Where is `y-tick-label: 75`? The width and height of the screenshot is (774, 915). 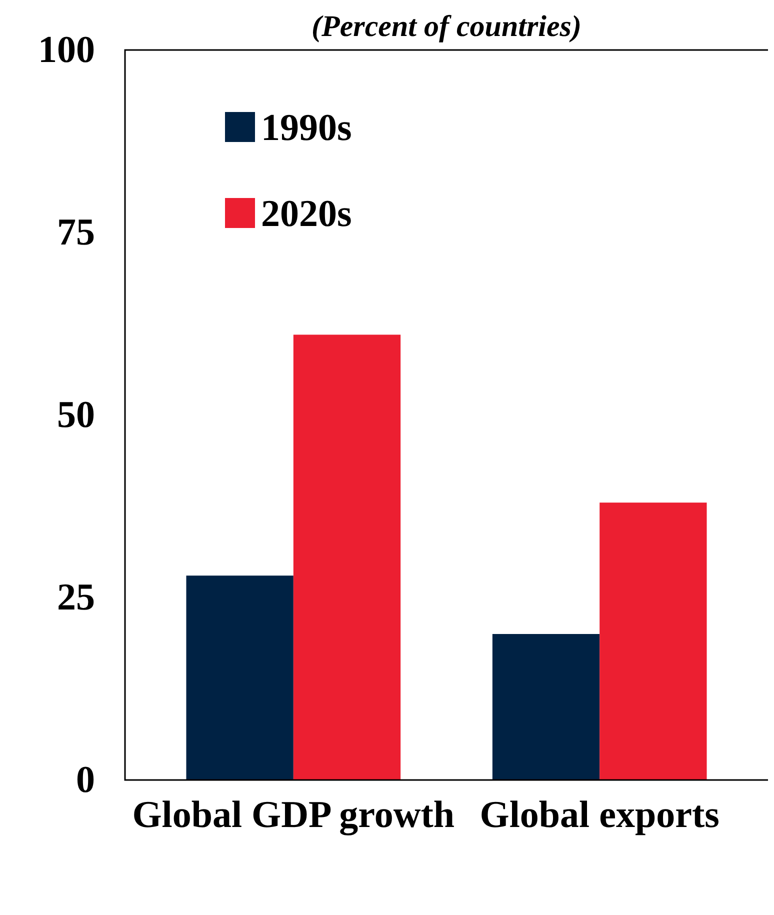
y-tick-label: 75 is located at coordinates (76, 233).